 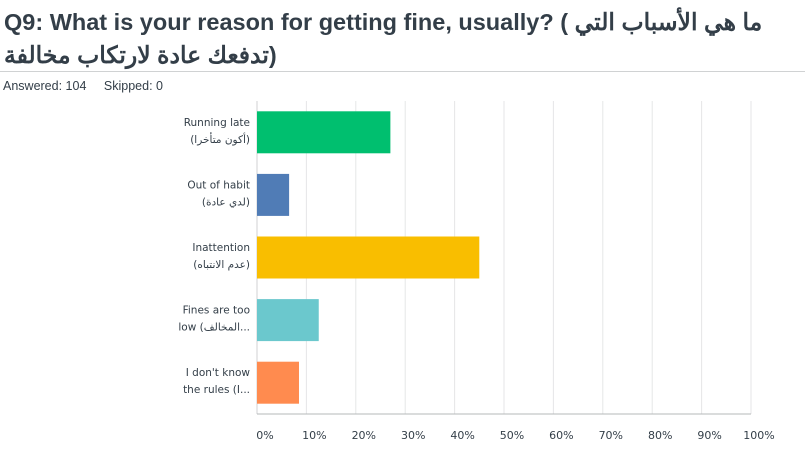 I want to click on category-label-2: Inattention, so click(x=221, y=248).